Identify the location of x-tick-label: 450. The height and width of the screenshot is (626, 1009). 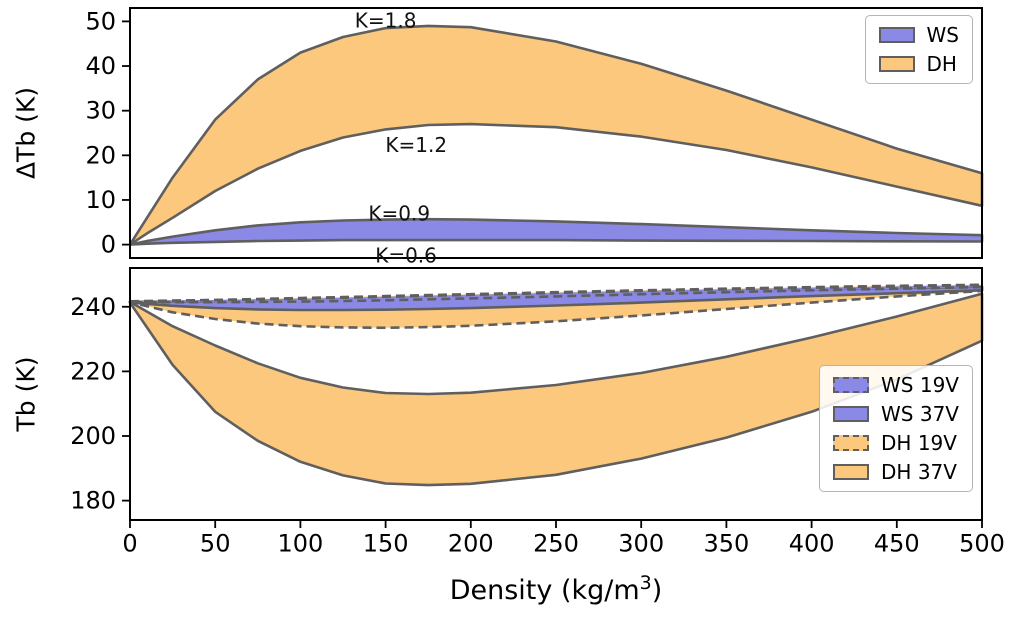
(897, 544).